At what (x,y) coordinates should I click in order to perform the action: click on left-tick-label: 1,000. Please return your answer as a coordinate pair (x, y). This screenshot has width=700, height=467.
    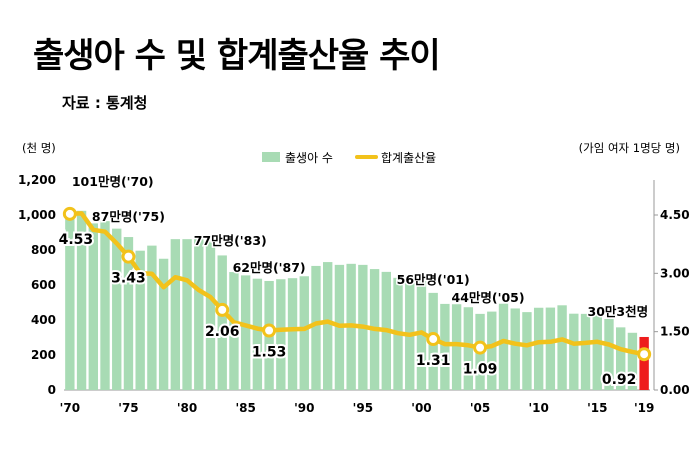
    Looking at the image, I should click on (37, 215).